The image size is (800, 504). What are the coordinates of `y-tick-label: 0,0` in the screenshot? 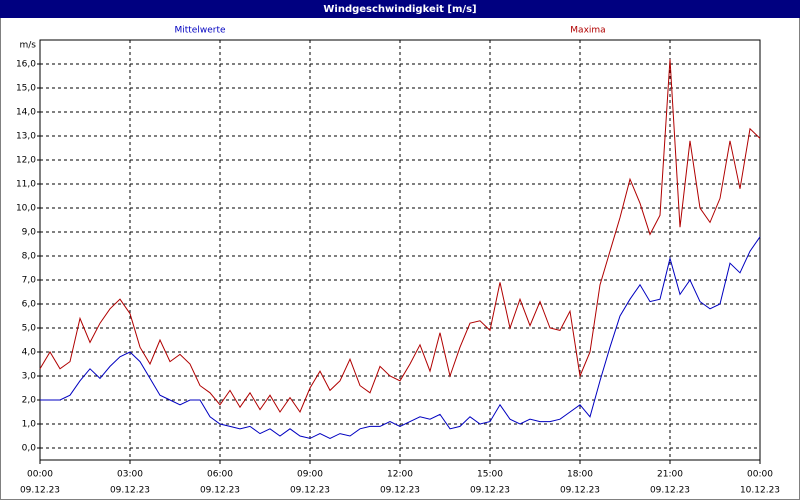 It's located at (29, 449).